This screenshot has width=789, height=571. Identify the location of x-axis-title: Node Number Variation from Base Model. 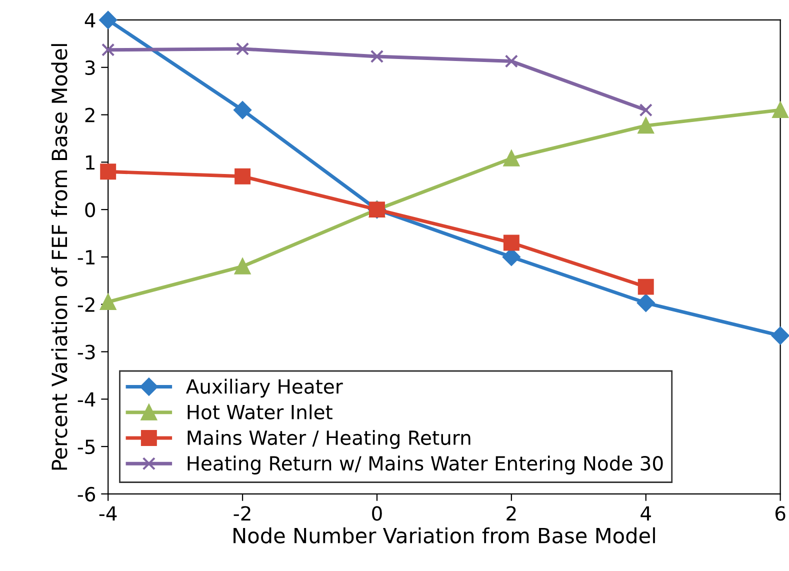
(444, 535).